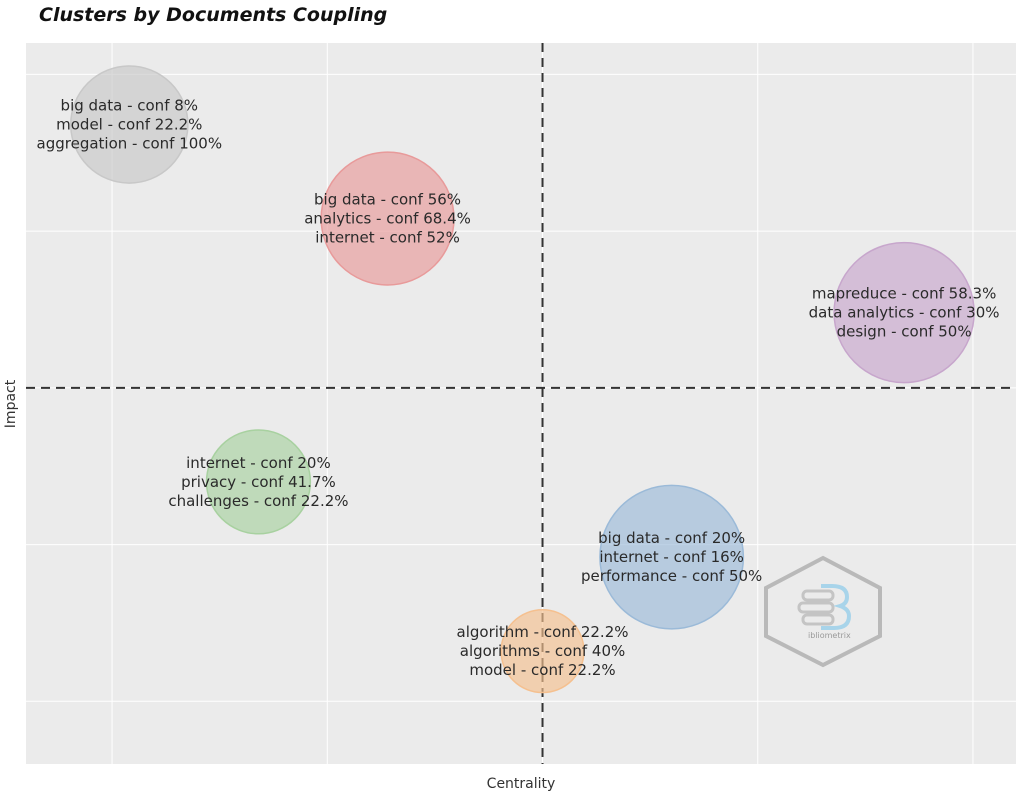 The height and width of the screenshot is (791, 1022). I want to click on cluster-label: algorithms - conf 40%, so click(542, 651).